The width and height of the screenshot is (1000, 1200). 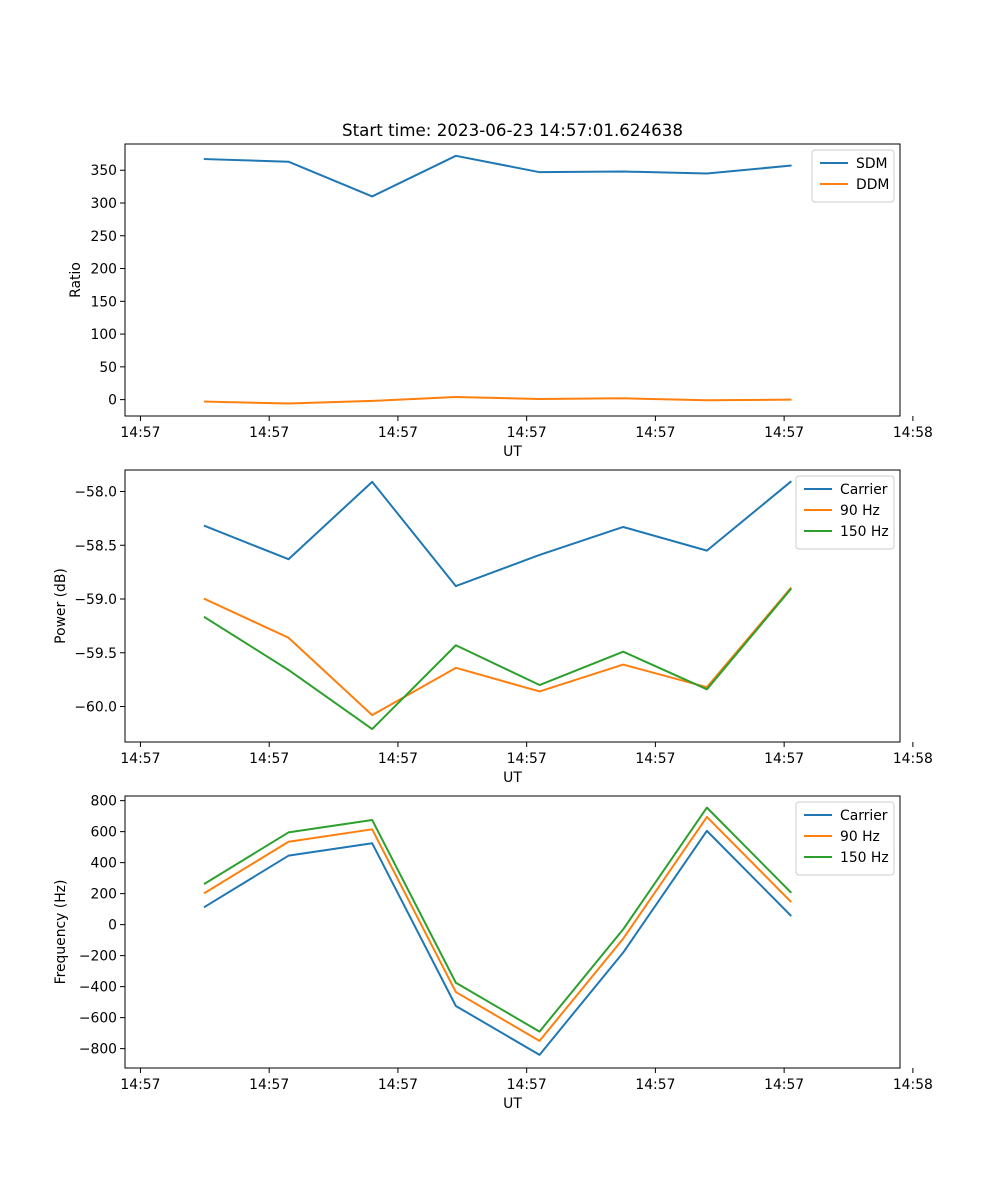 I want to click on frequency-y-tick-label: −200, so click(x=98, y=957).